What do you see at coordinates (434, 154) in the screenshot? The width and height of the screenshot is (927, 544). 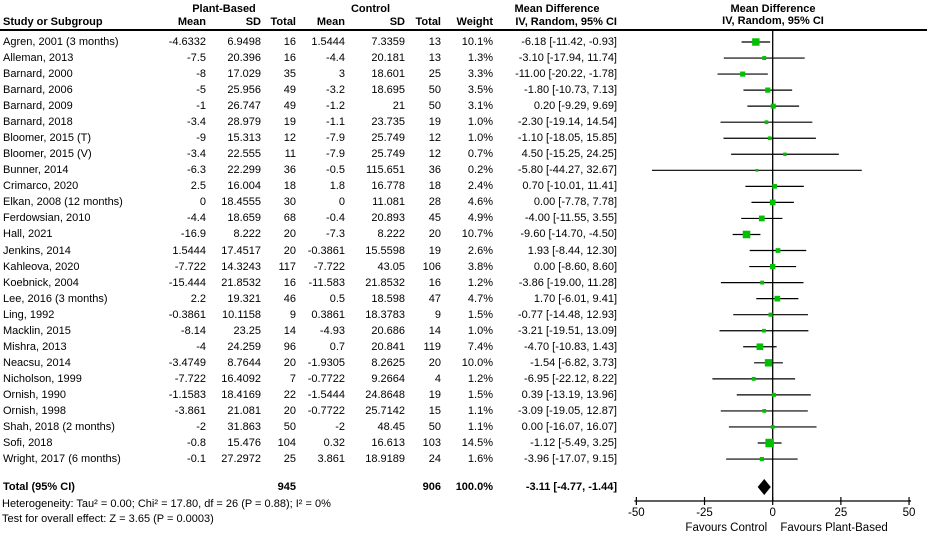 I see `c-total: 12` at bounding box center [434, 154].